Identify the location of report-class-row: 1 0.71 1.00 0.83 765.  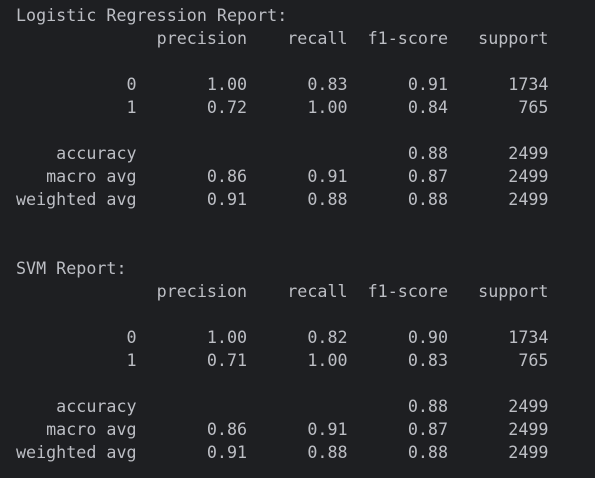
(282, 360).